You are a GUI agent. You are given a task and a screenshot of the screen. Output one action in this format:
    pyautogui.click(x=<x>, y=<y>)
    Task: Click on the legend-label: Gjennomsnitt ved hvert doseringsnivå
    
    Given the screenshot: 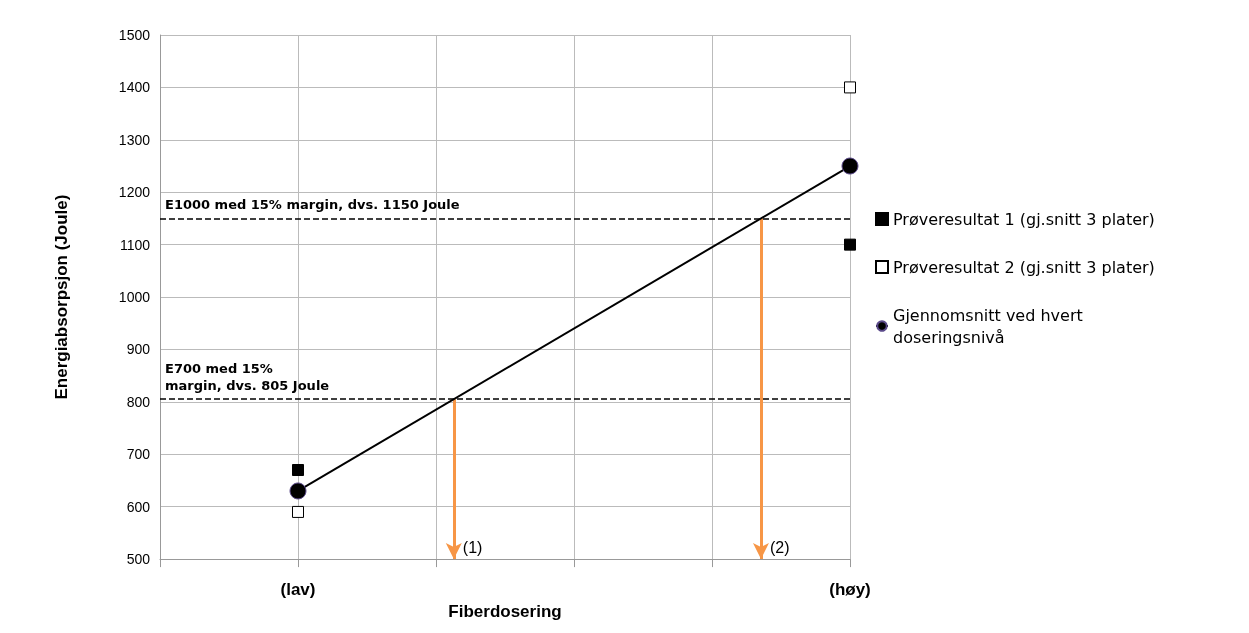 What is the action you would take?
    pyautogui.click(x=990, y=326)
    